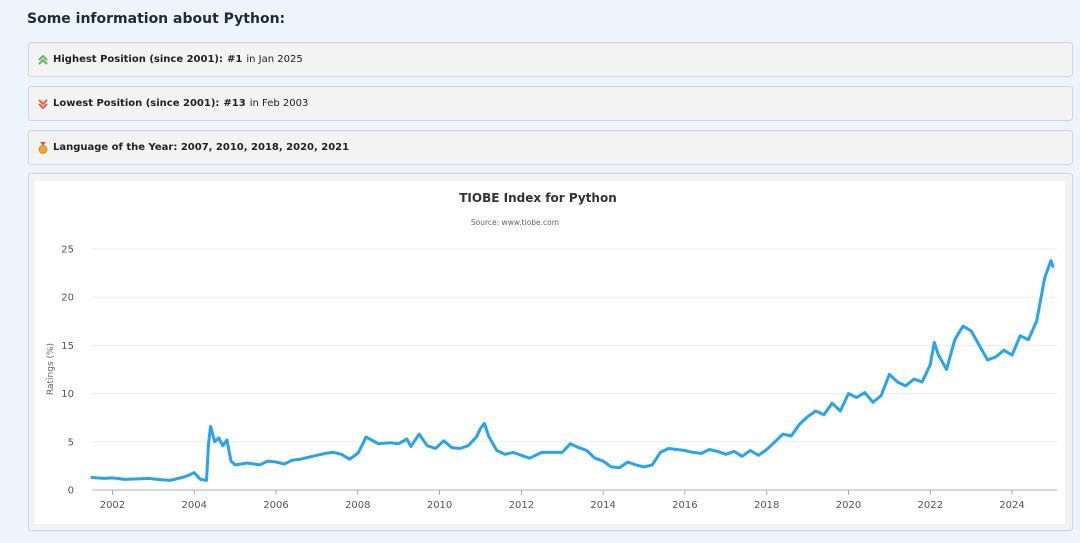 The width and height of the screenshot is (1080, 543). What do you see at coordinates (71, 442) in the screenshot?
I see `y-tick-label: 5` at bounding box center [71, 442].